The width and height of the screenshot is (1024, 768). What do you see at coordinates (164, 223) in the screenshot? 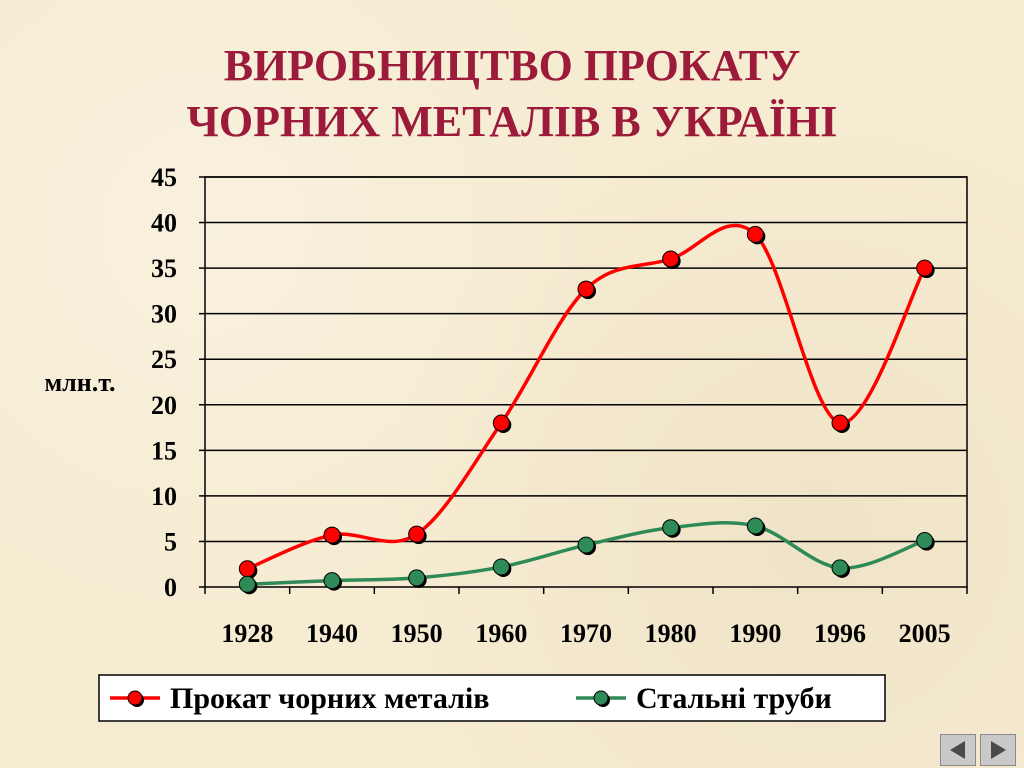
I see `y-tick-label: 40` at bounding box center [164, 223].